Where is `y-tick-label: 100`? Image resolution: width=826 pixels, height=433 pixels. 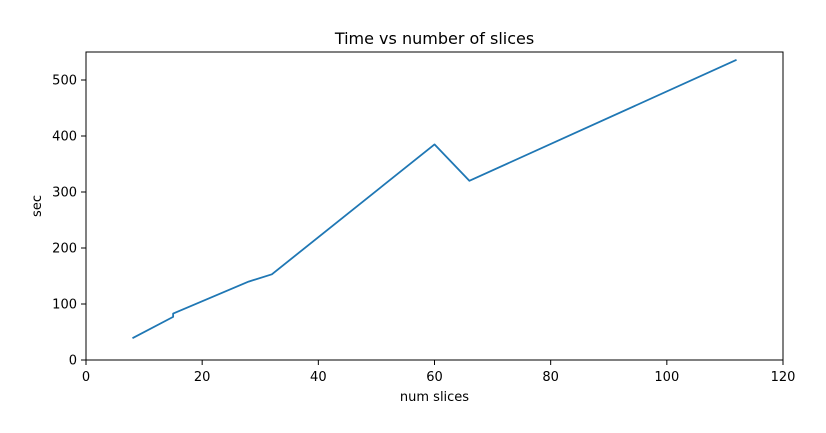
y-tick-label: 100 is located at coordinates (64, 305).